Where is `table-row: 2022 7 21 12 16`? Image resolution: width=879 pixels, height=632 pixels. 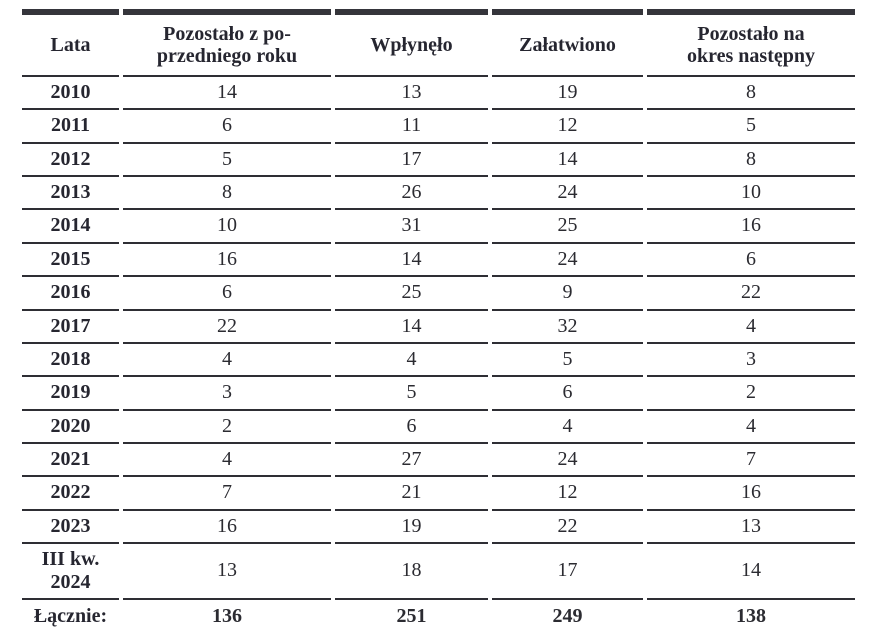 table-row: 2022 7 21 12 16 is located at coordinates (438, 494).